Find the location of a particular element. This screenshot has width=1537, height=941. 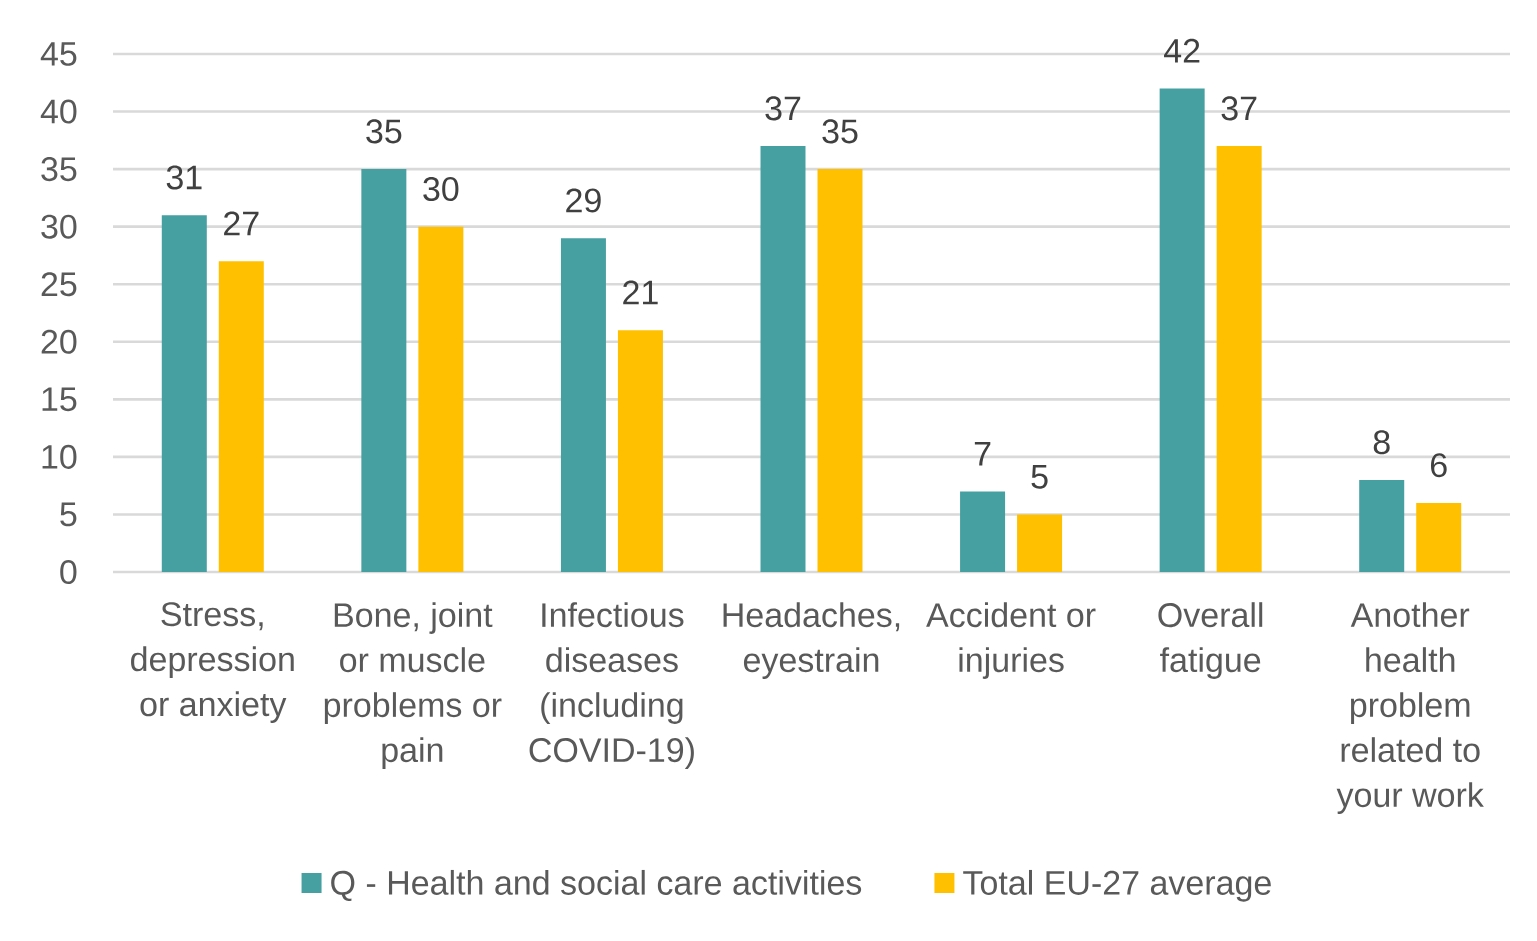

x-tick-label: Overall fatigue is located at coordinates (1210, 640).